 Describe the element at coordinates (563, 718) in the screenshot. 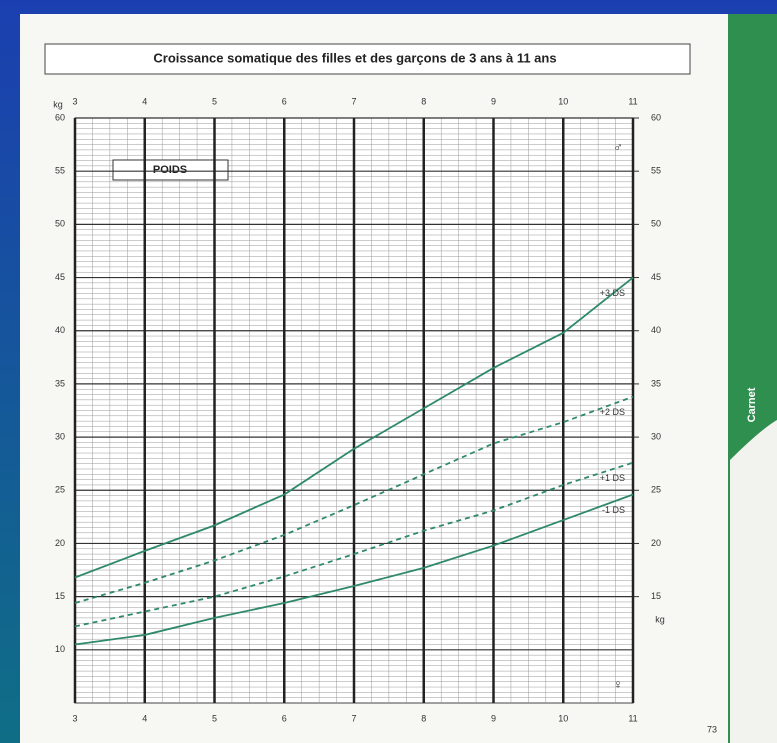

I see `x-tick-label: 10` at that location.